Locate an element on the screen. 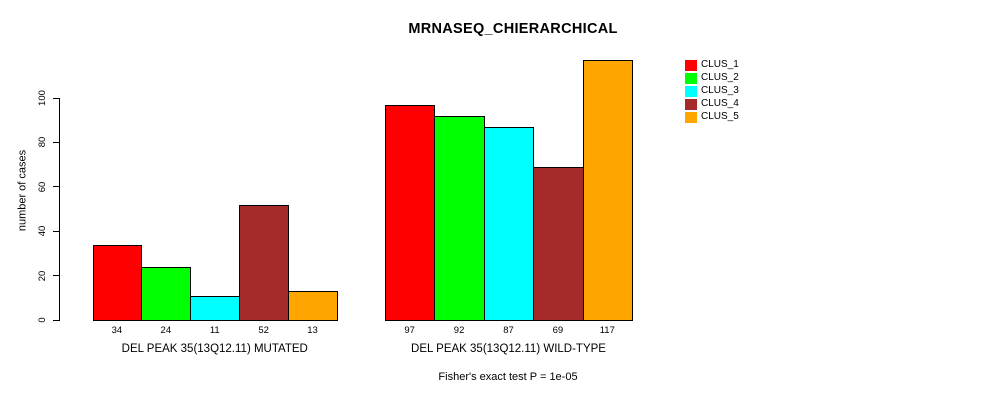 The height and width of the screenshot is (400, 990). bar-CLUS_5-group1 is located at coordinates (313, 306).